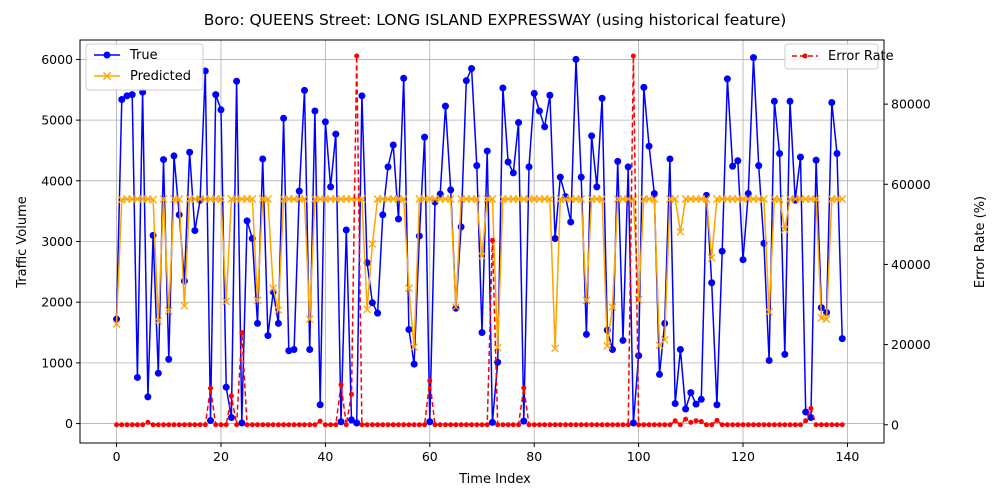 The height and width of the screenshot is (500, 1000). I want to click on y2-tick-label: 80000, so click(911, 104).